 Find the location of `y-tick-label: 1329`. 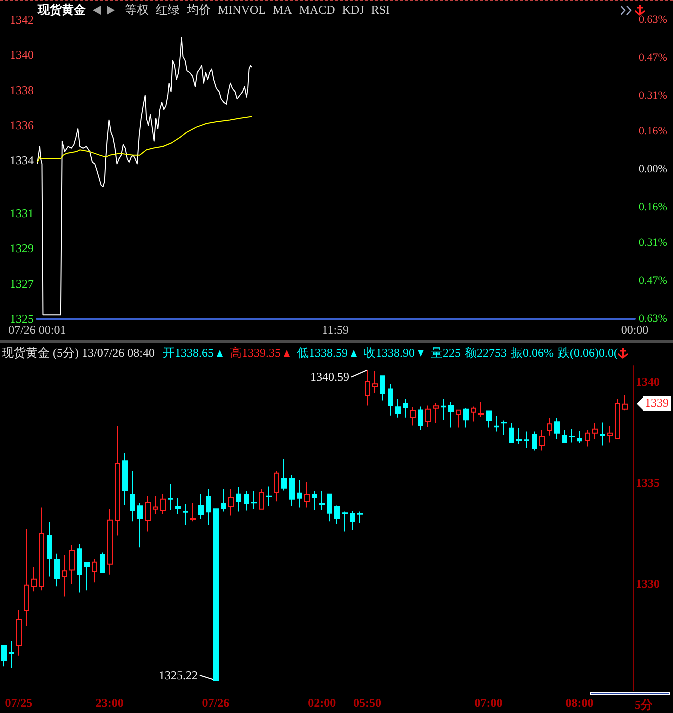

y-tick-label: 1329 is located at coordinates (22, 249).